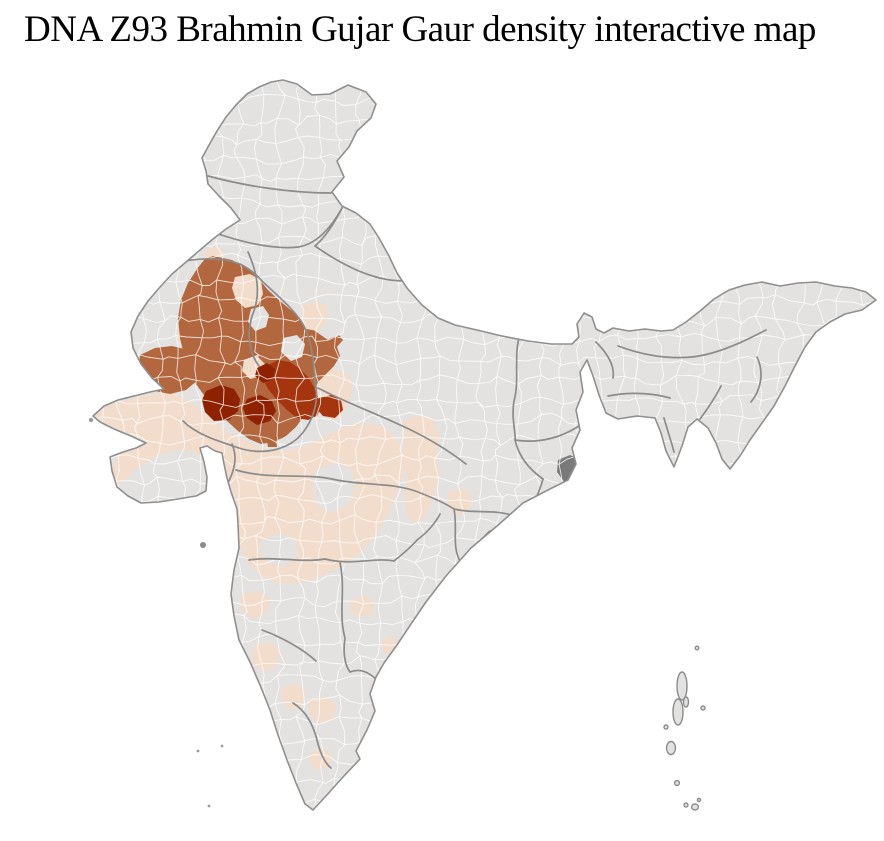 The image size is (884, 841). I want to click on cluster-low-patch, so click(314, 315).